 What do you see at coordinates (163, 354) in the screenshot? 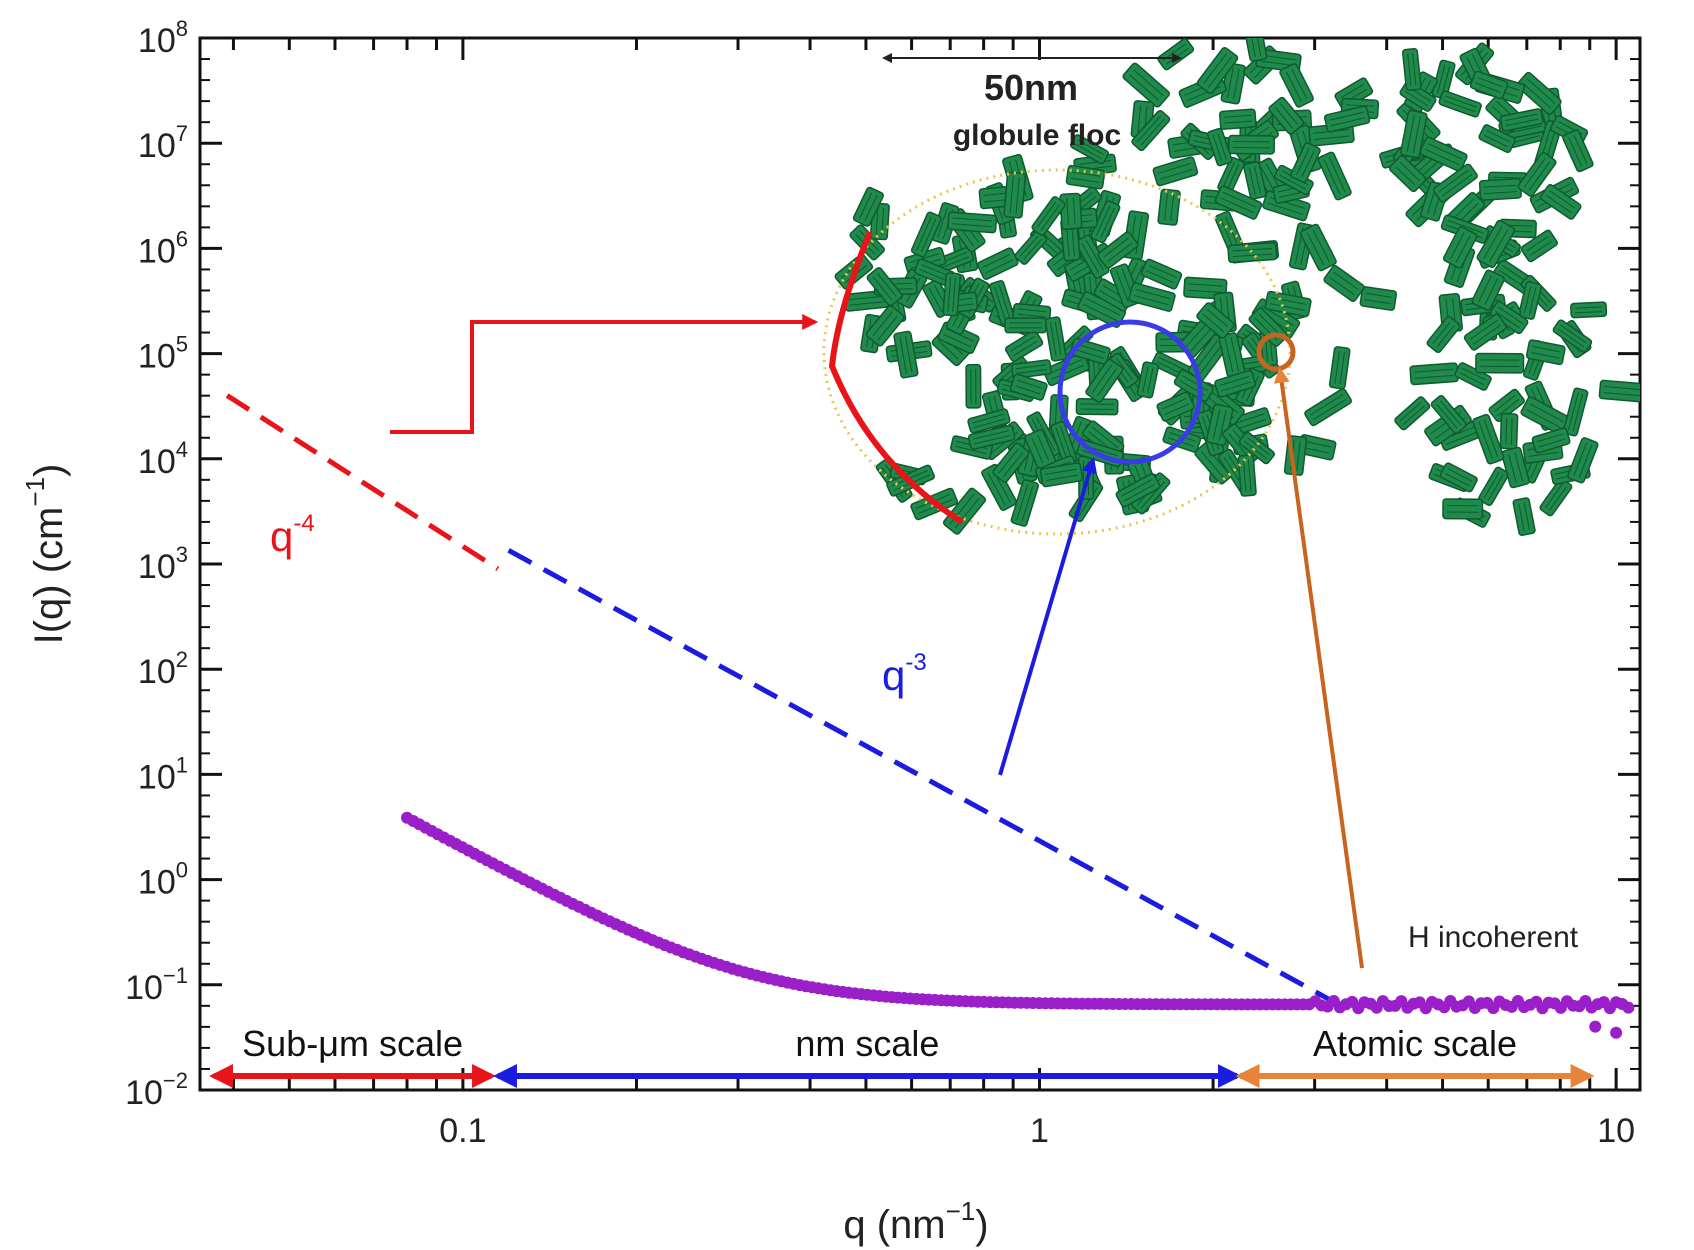
I see `y-tick-label: 10⁵` at bounding box center [163, 354].